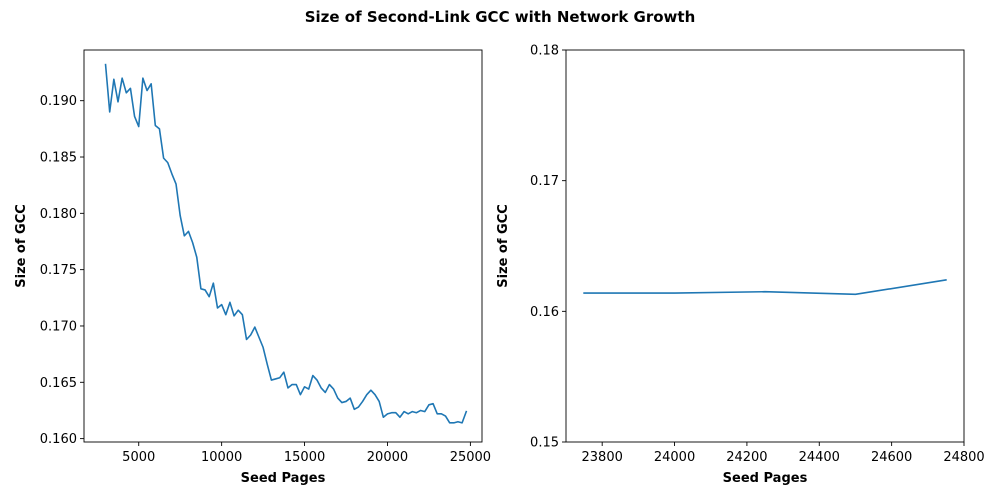 The width and height of the screenshot is (1000, 504). I want to click on y-tick-label: 0.165, so click(58, 383).